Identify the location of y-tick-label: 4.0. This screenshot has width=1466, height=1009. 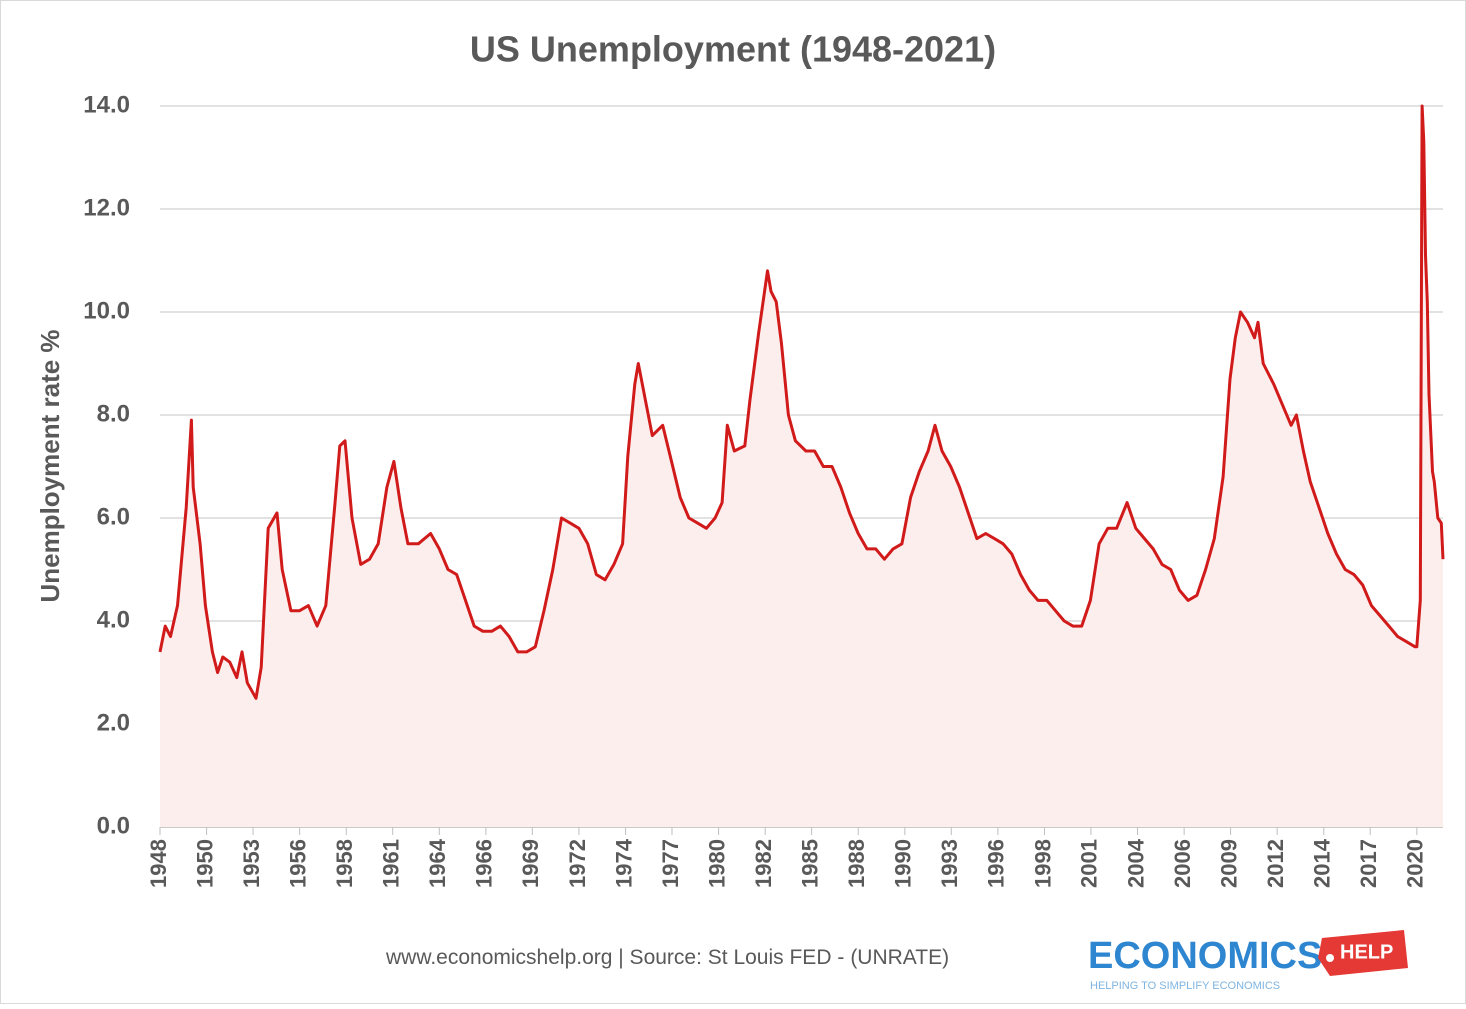
(113, 619).